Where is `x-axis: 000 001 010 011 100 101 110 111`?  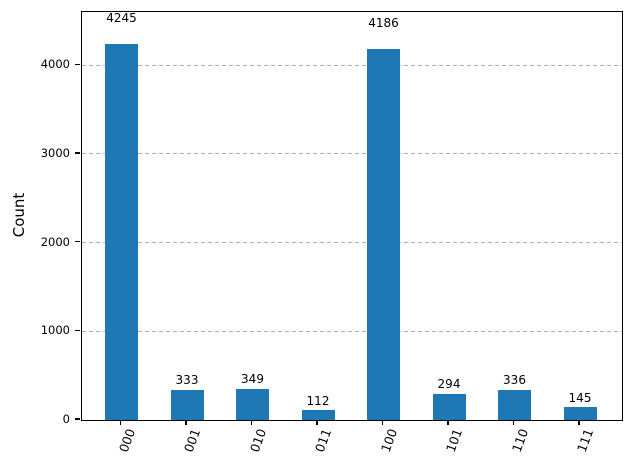 x-axis: 000 001 010 011 100 101 110 111 is located at coordinates (351, 445).